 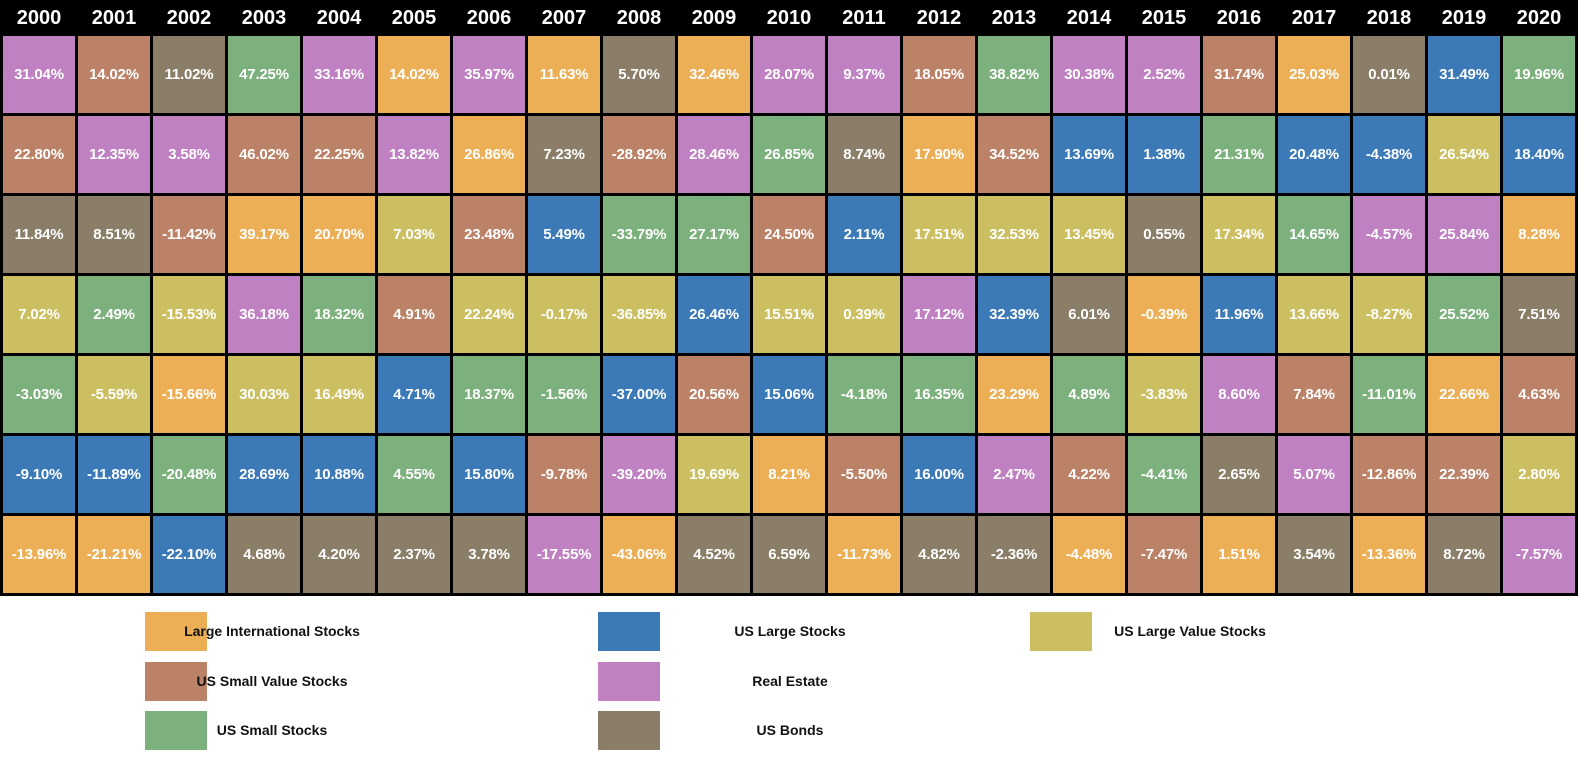 I want to click on year-header: 2016, so click(x=1239, y=18).